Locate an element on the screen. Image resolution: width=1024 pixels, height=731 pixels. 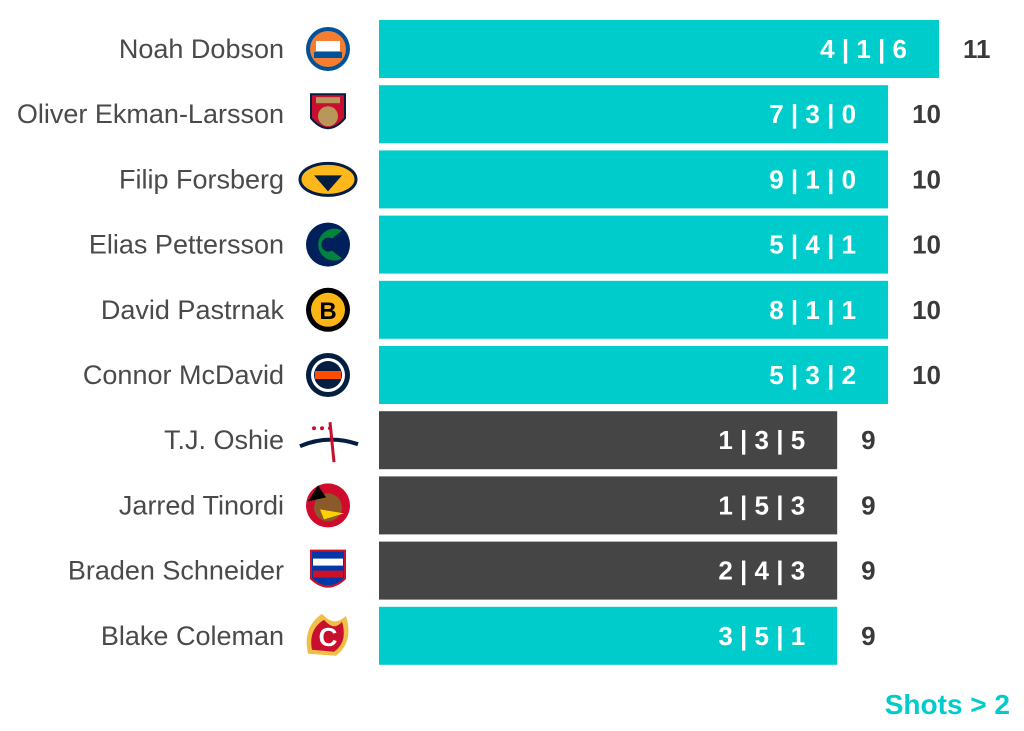
oilers-logo-icon is located at coordinates (328, 375).